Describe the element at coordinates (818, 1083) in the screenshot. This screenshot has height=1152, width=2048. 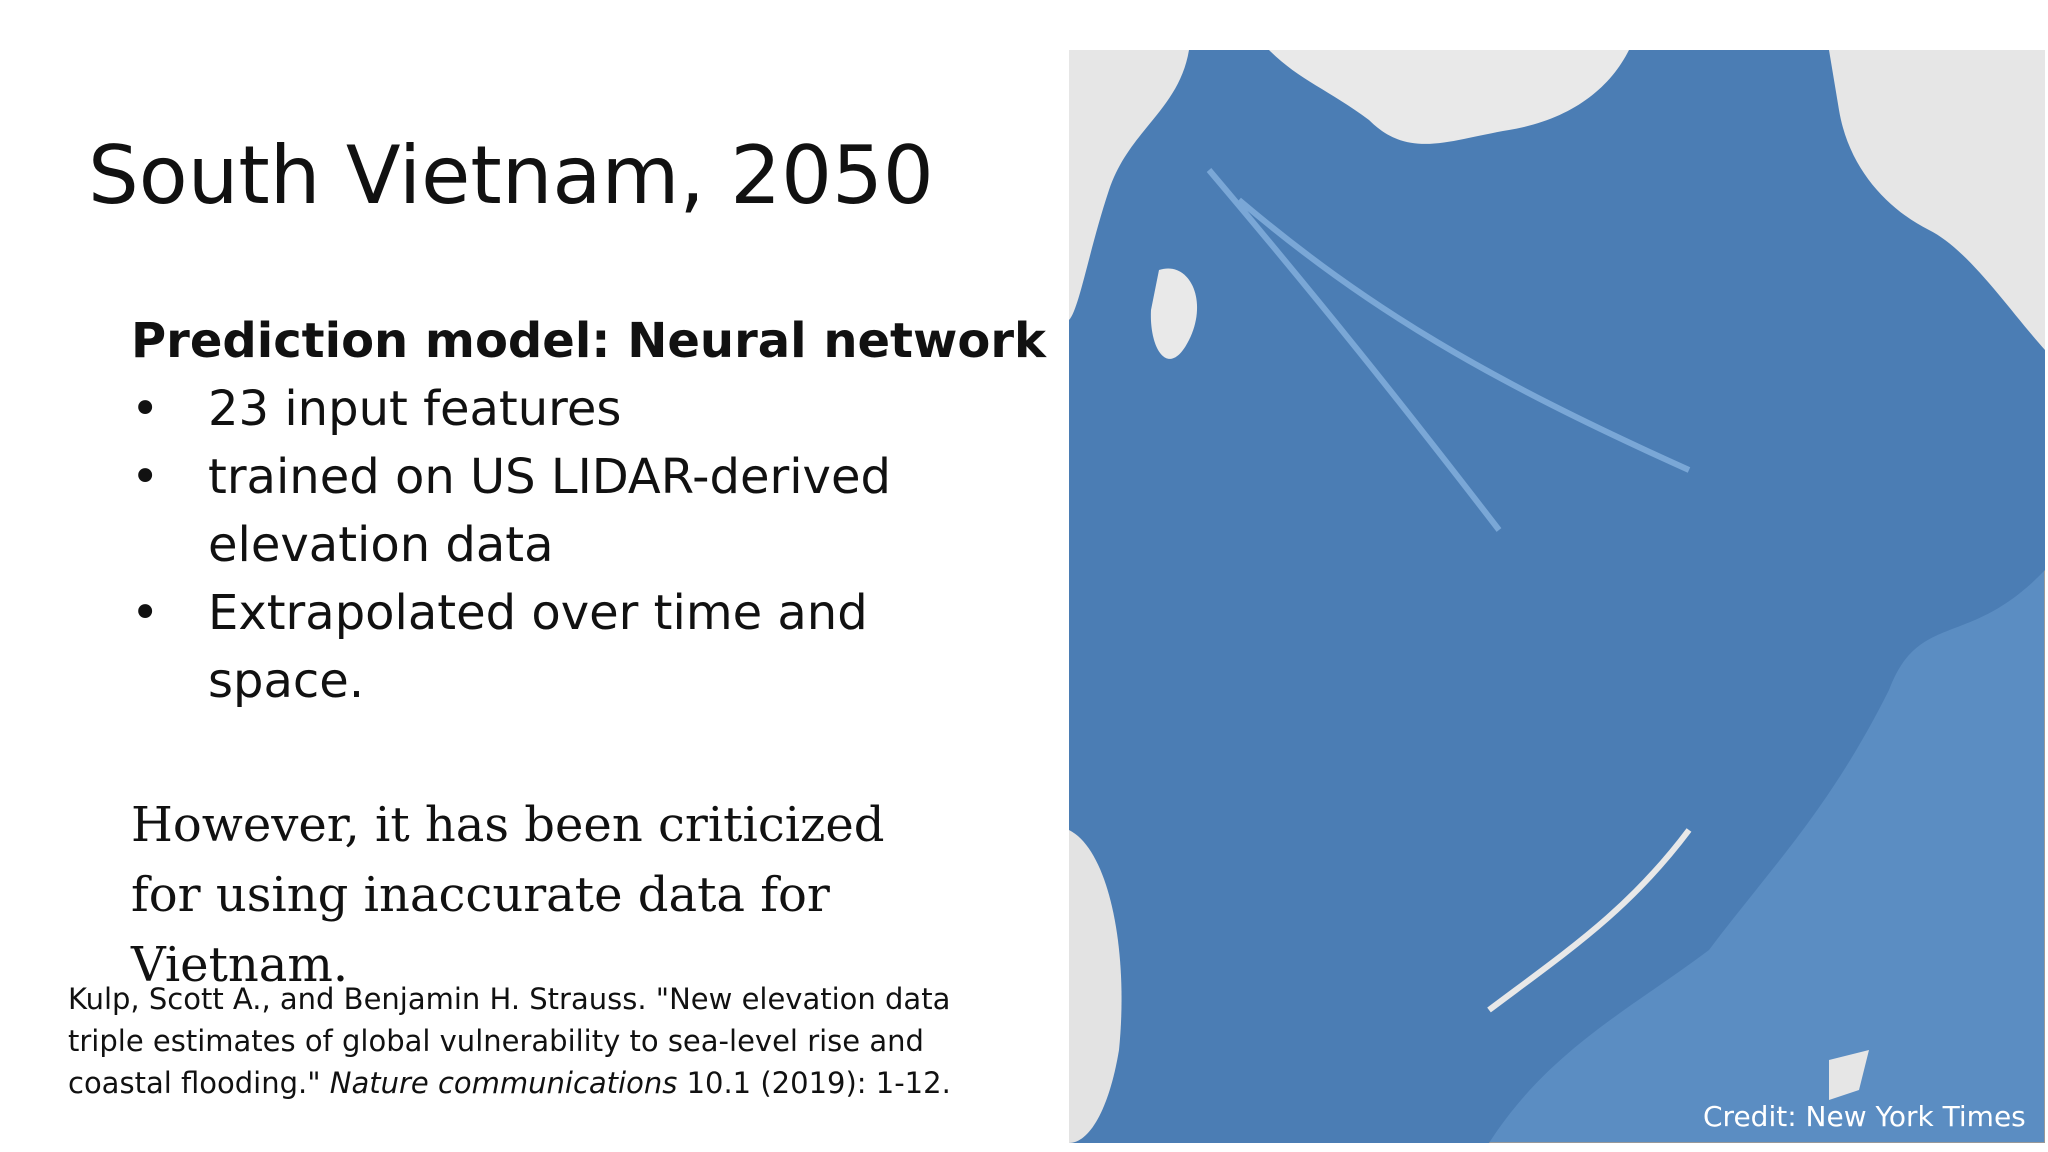
I see `citation-text: 10.1 (2019): 1-12.` at that location.